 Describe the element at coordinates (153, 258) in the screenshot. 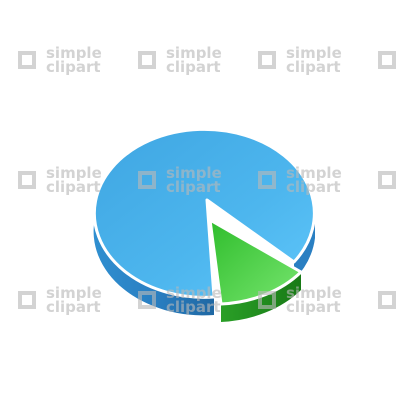

I see `blue-slice-side` at that location.